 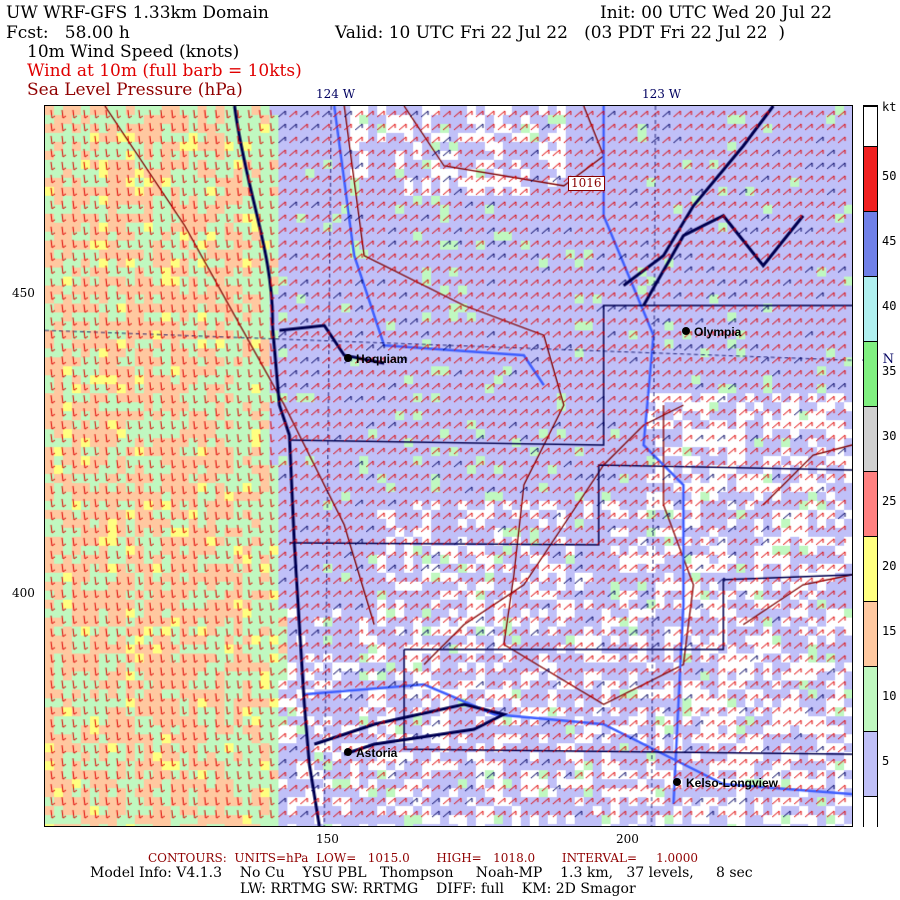 I want to click on forecast-hour: Fcst: 58.00 h, so click(x=68, y=33).